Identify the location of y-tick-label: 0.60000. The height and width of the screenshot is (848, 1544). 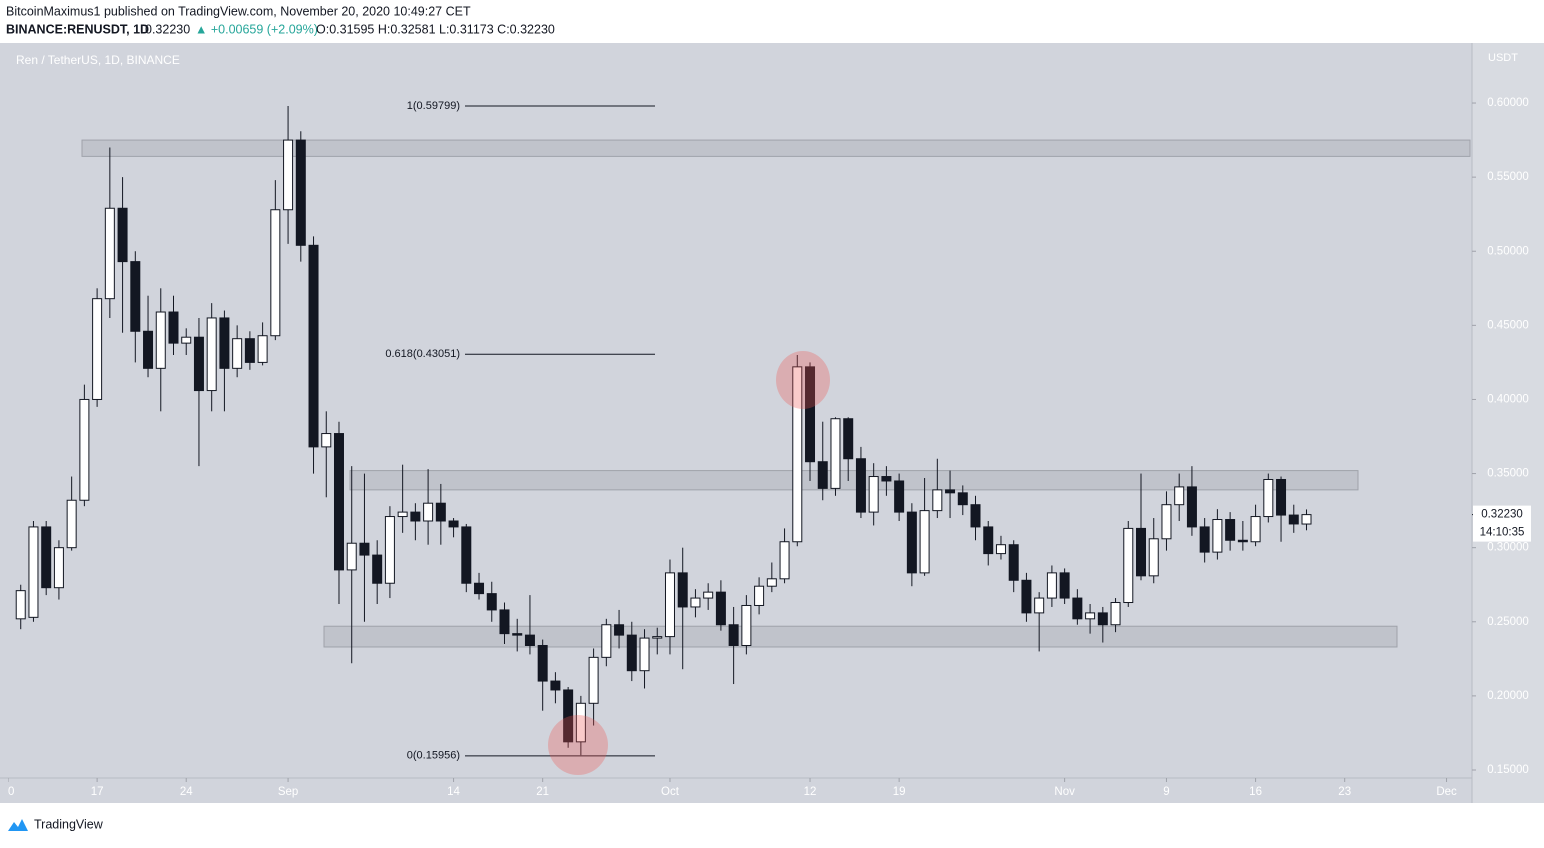
(1508, 103).